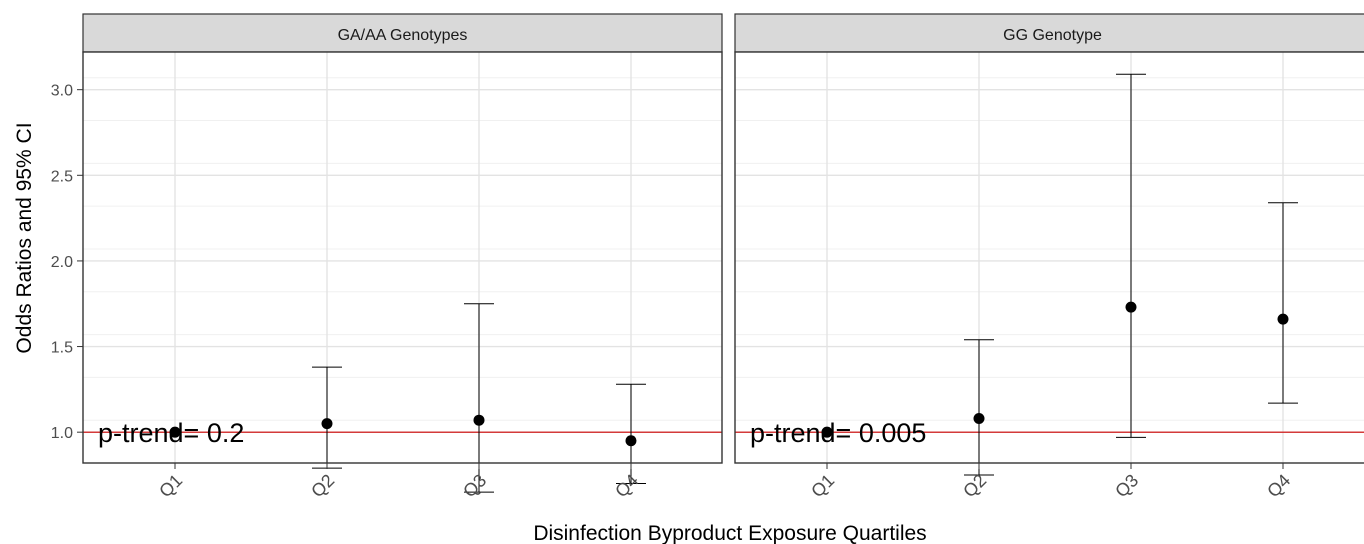 The height and width of the screenshot is (544, 1364). Describe the element at coordinates (1052, 35) in the screenshot. I see `facet-strip-label: GG Genotype` at that location.